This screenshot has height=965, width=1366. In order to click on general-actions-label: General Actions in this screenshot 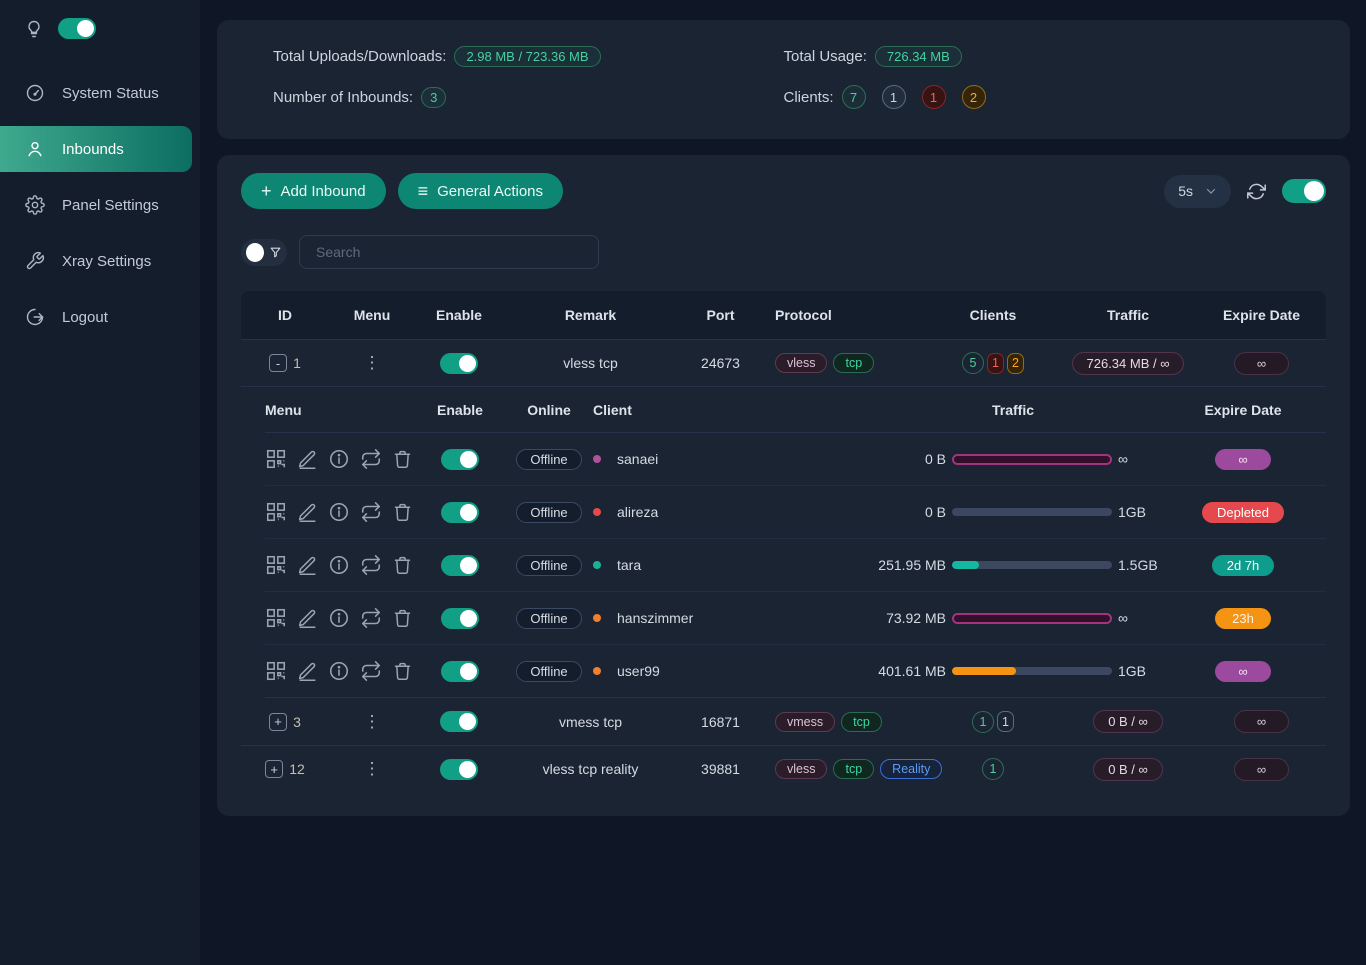, I will do `click(490, 191)`.